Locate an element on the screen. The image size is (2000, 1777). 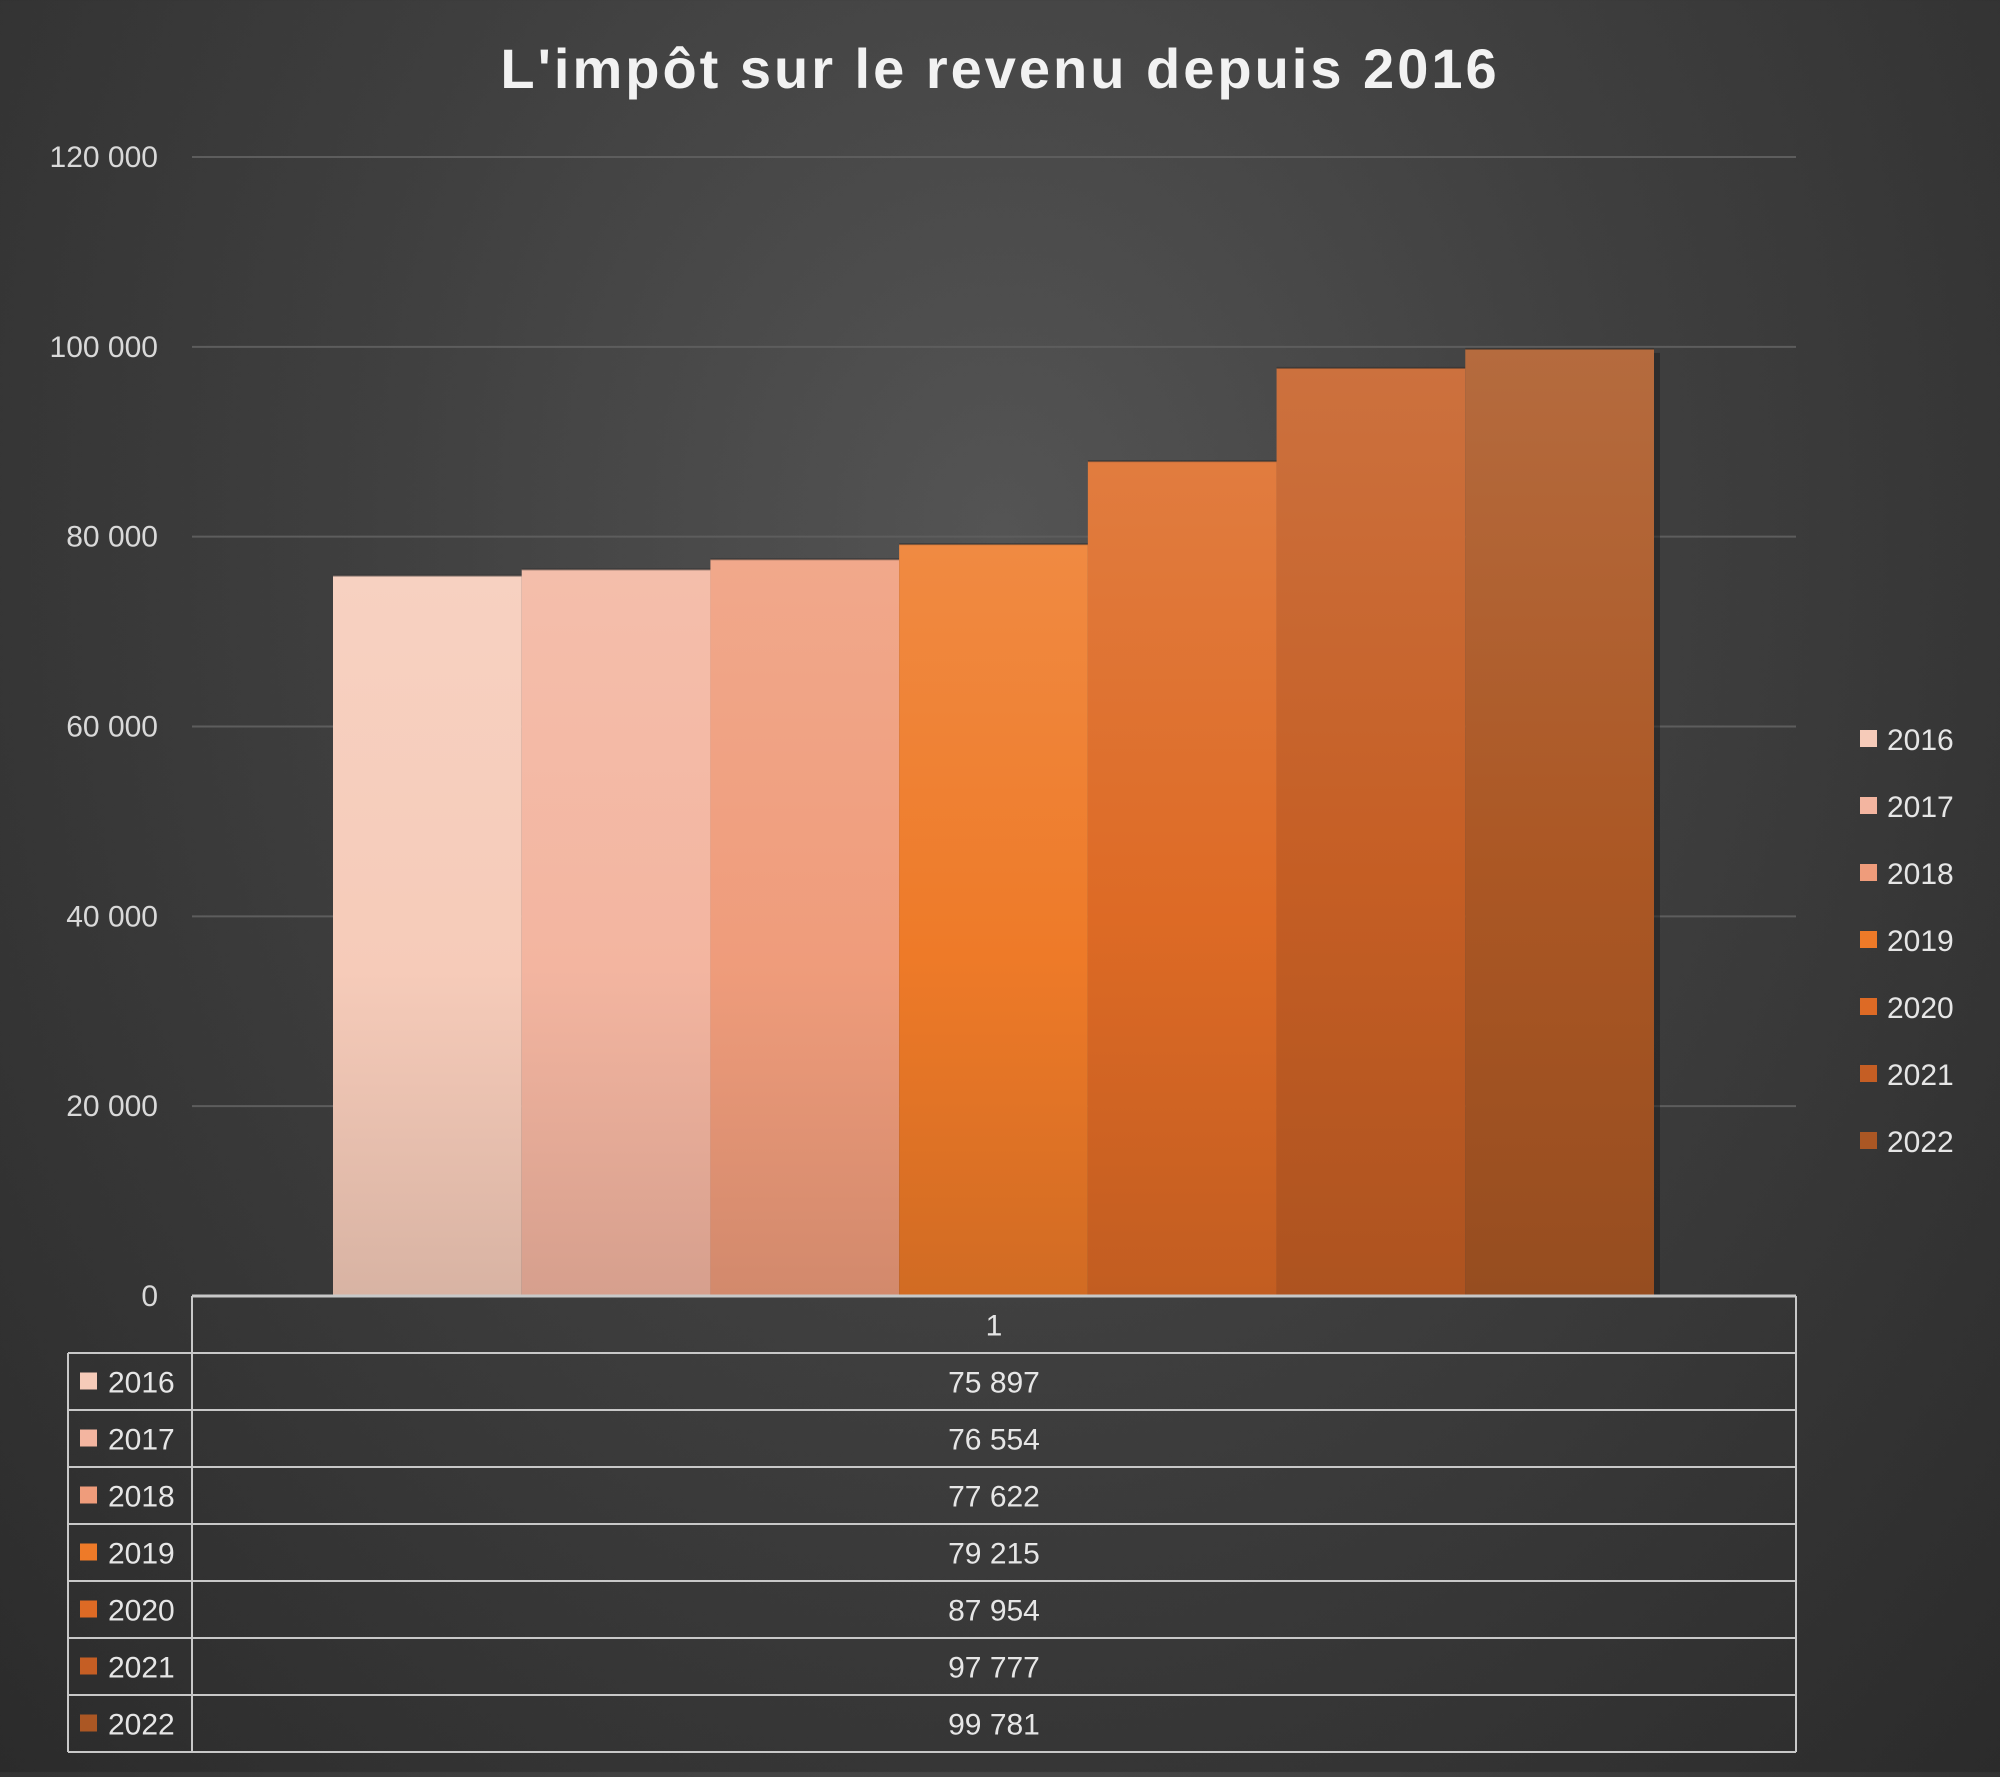
legend-swatch-2020 is located at coordinates (1868, 1006).